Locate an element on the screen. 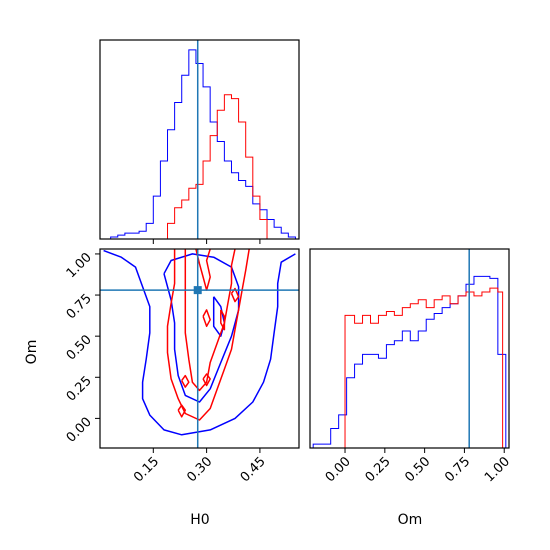 The height and width of the screenshot is (550, 550). h0-marginal-frame is located at coordinates (199, 139).